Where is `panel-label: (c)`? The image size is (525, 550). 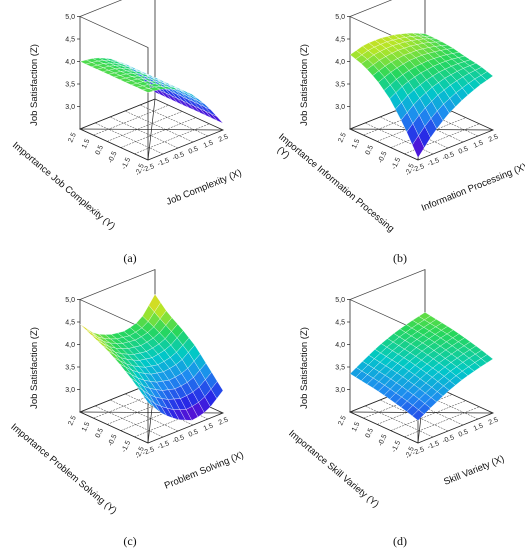 panel-label: (c) is located at coordinates (129, 541).